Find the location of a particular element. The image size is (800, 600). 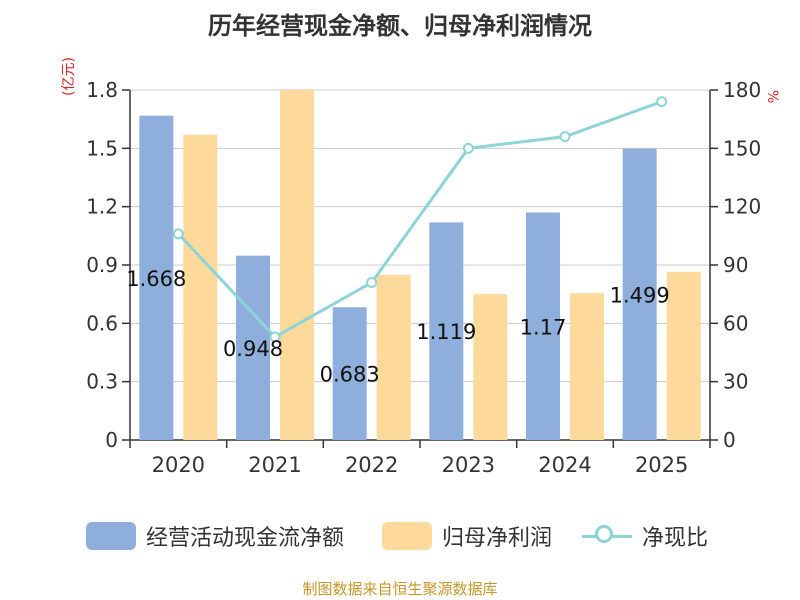

data-label-cashflow: 1.668 is located at coordinates (156, 279).